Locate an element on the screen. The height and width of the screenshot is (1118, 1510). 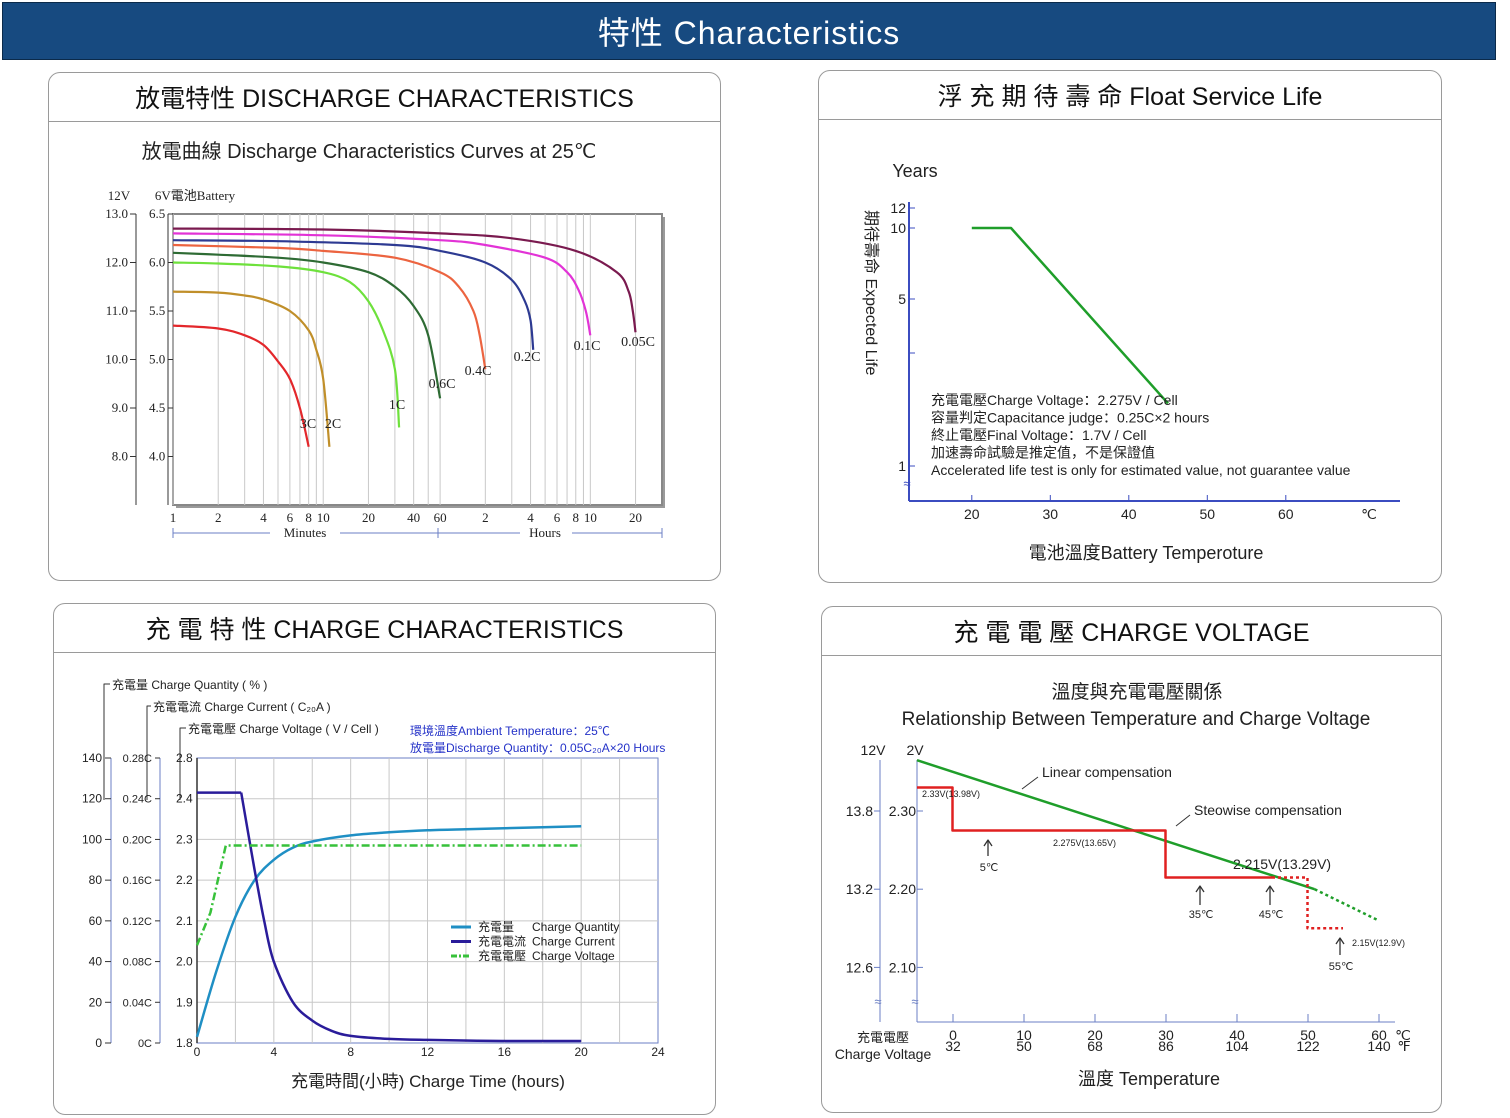
cv-xtick-c: 20 is located at coordinates (1095, 1035).